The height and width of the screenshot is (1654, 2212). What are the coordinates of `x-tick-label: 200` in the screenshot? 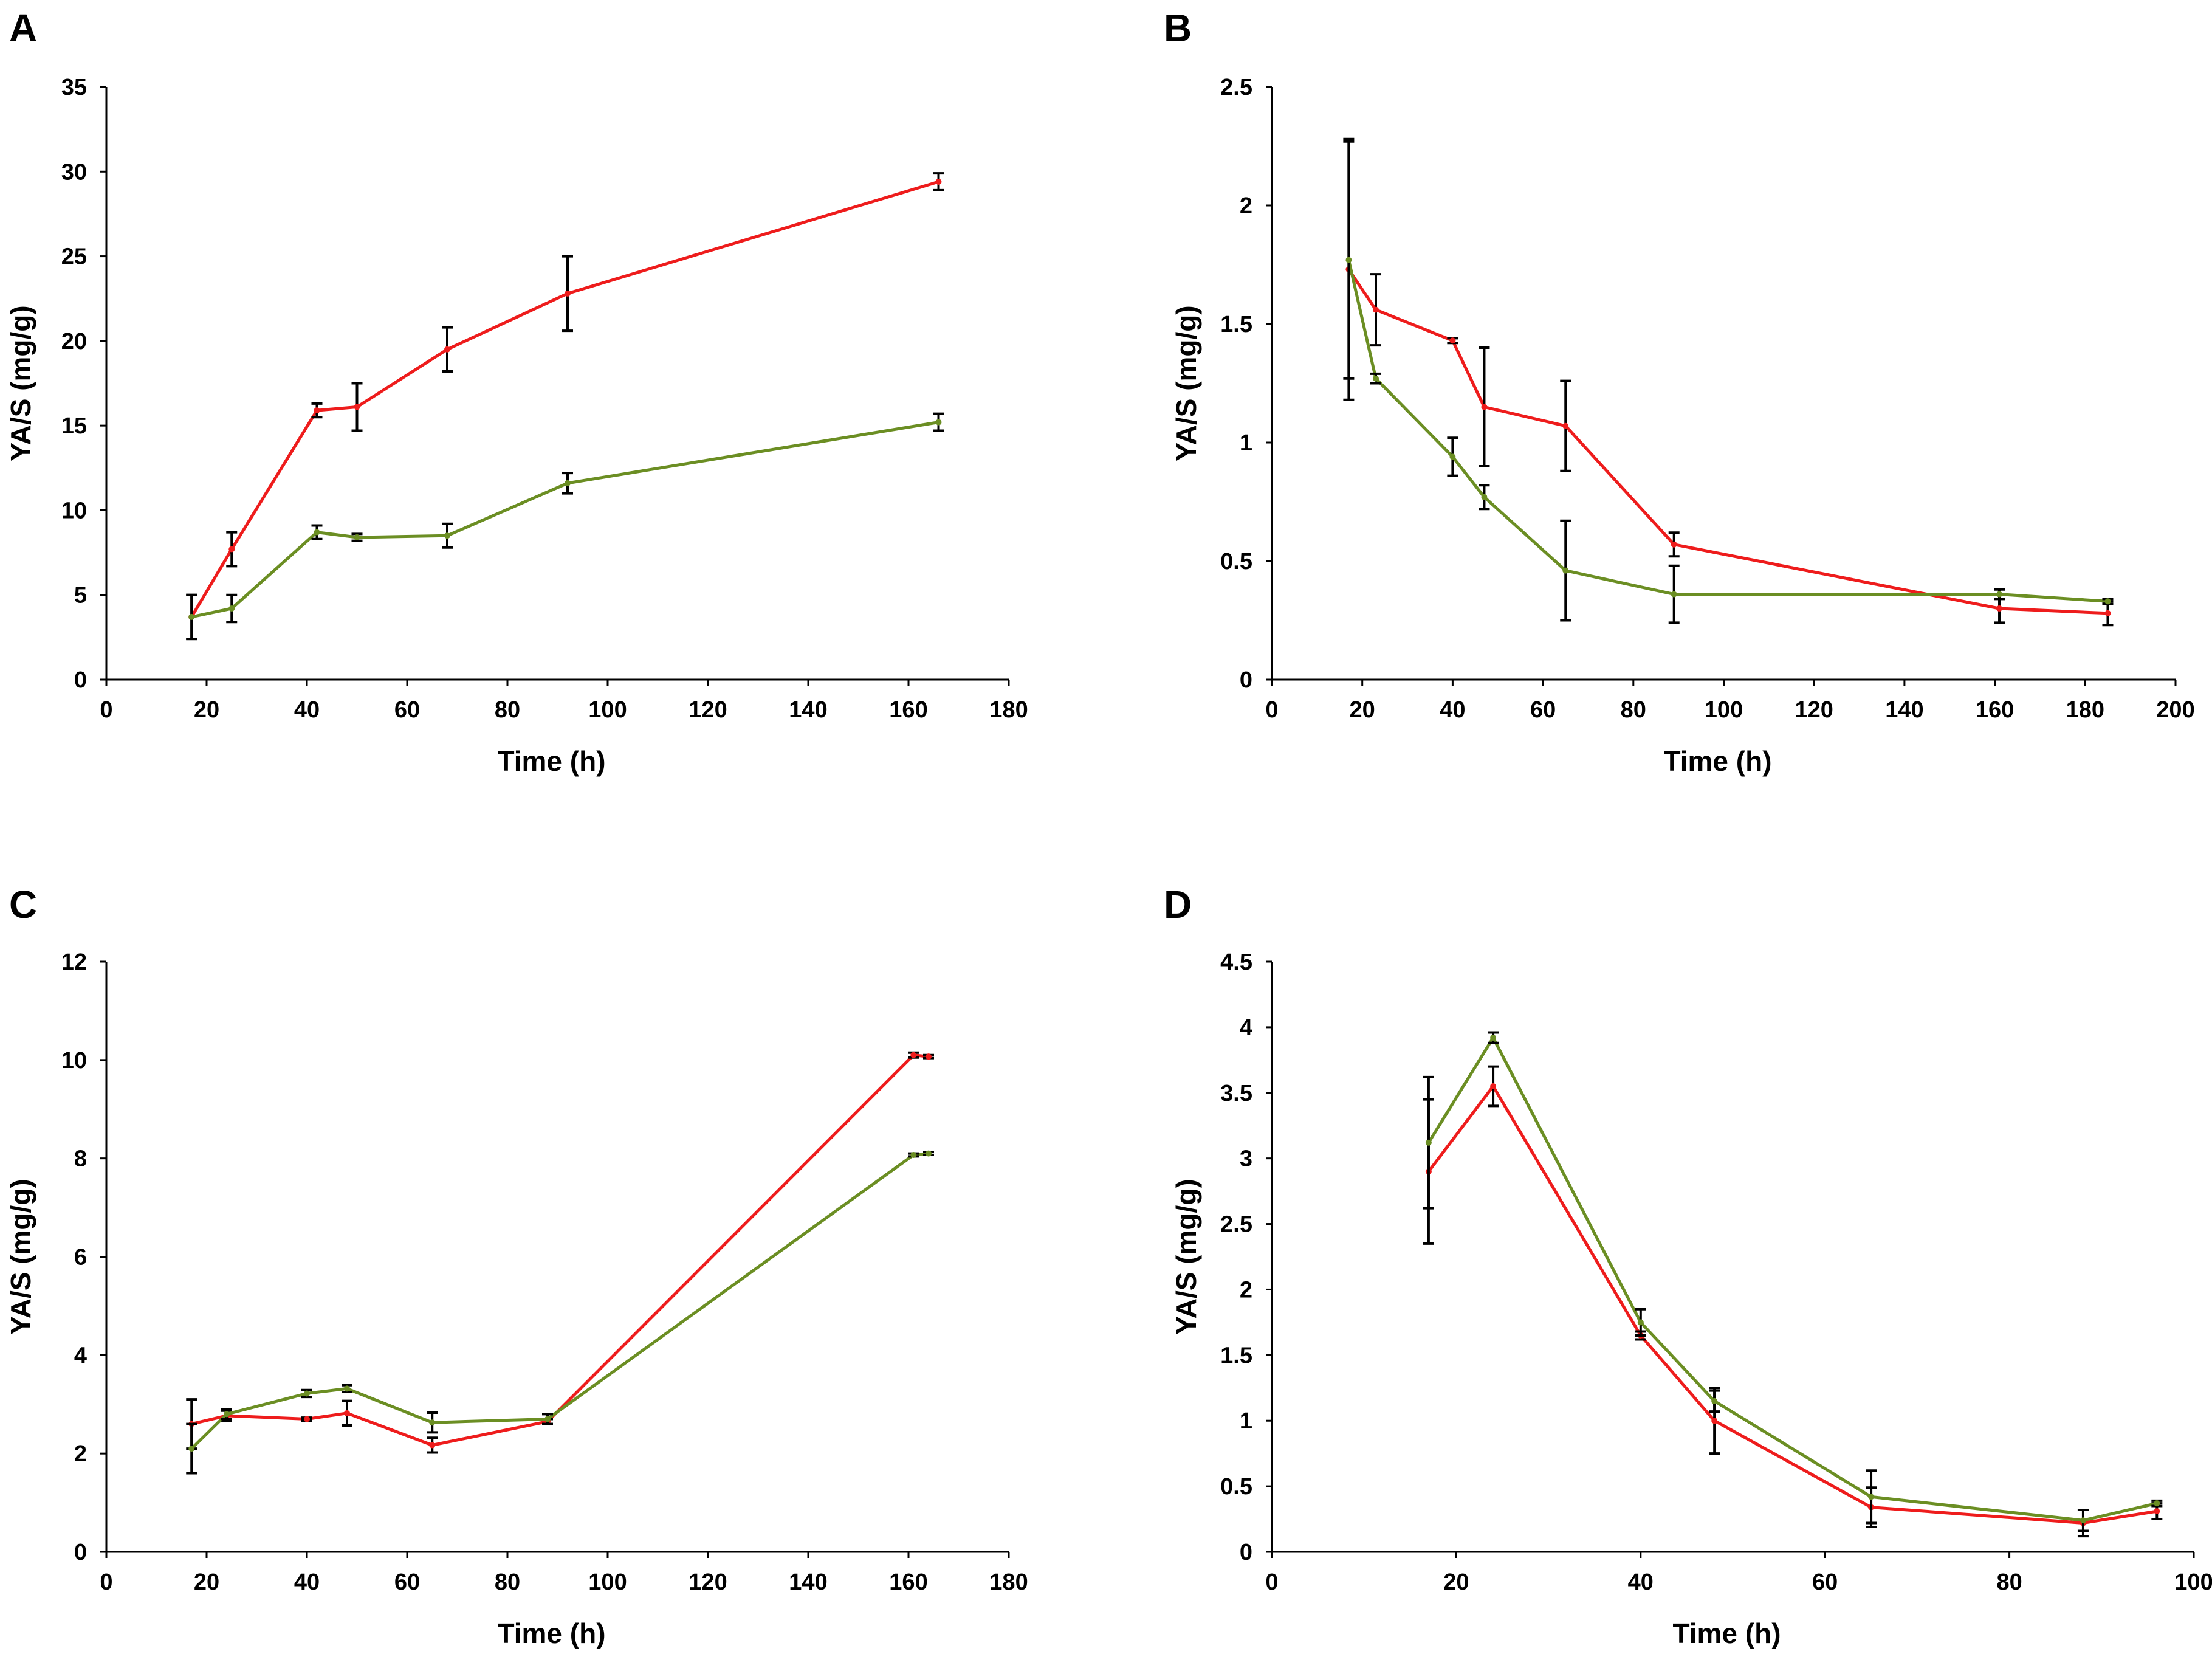 It's located at (2175, 710).